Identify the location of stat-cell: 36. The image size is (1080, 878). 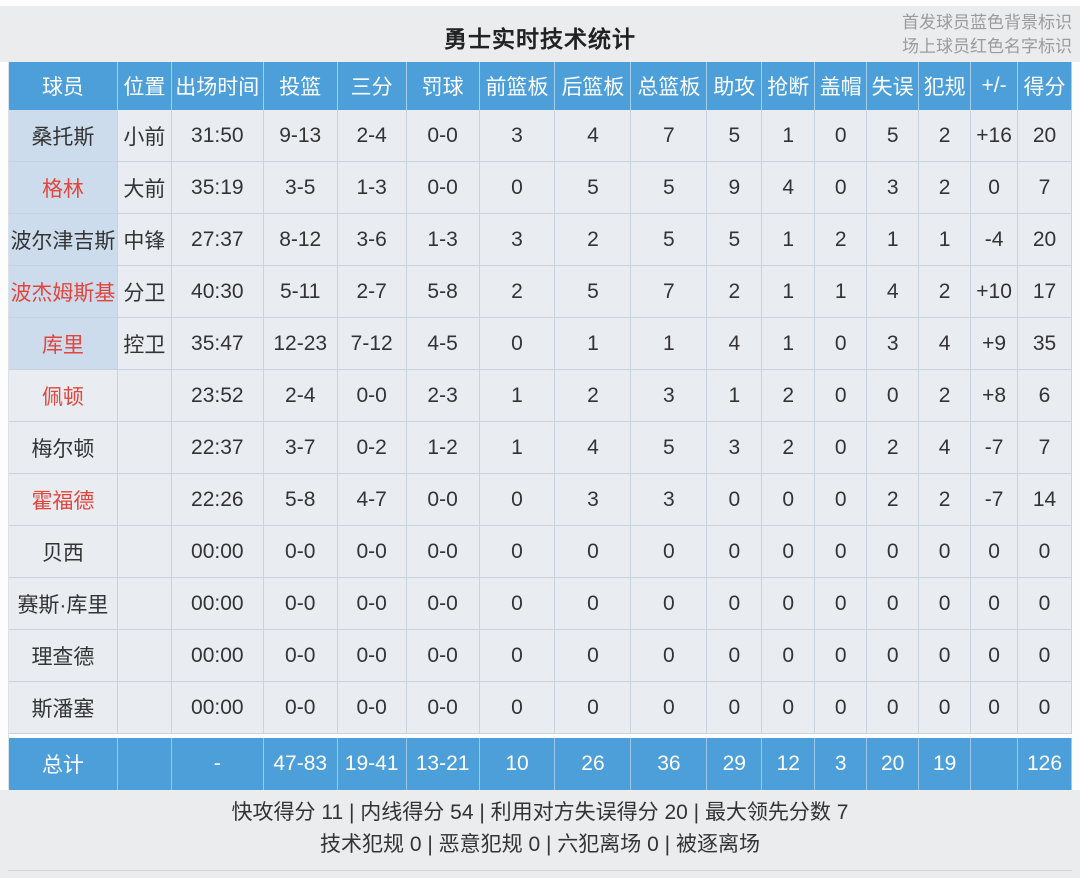
(669, 764).